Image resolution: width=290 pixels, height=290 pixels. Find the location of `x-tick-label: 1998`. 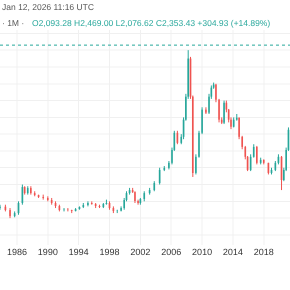

x-tick-label: 1998 is located at coordinates (110, 252).